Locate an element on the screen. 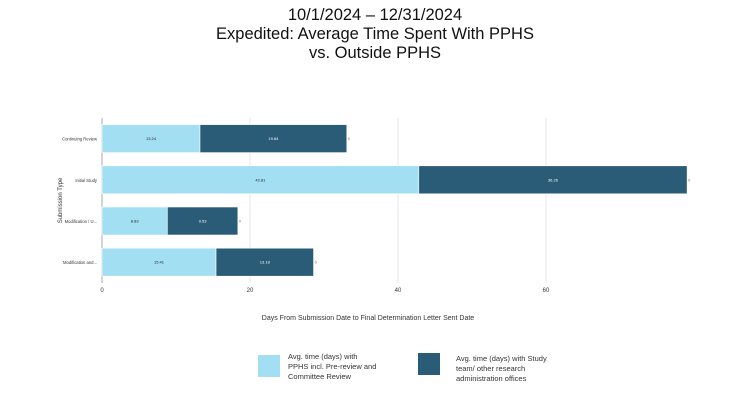  data-label: 42.81 is located at coordinates (260, 179).